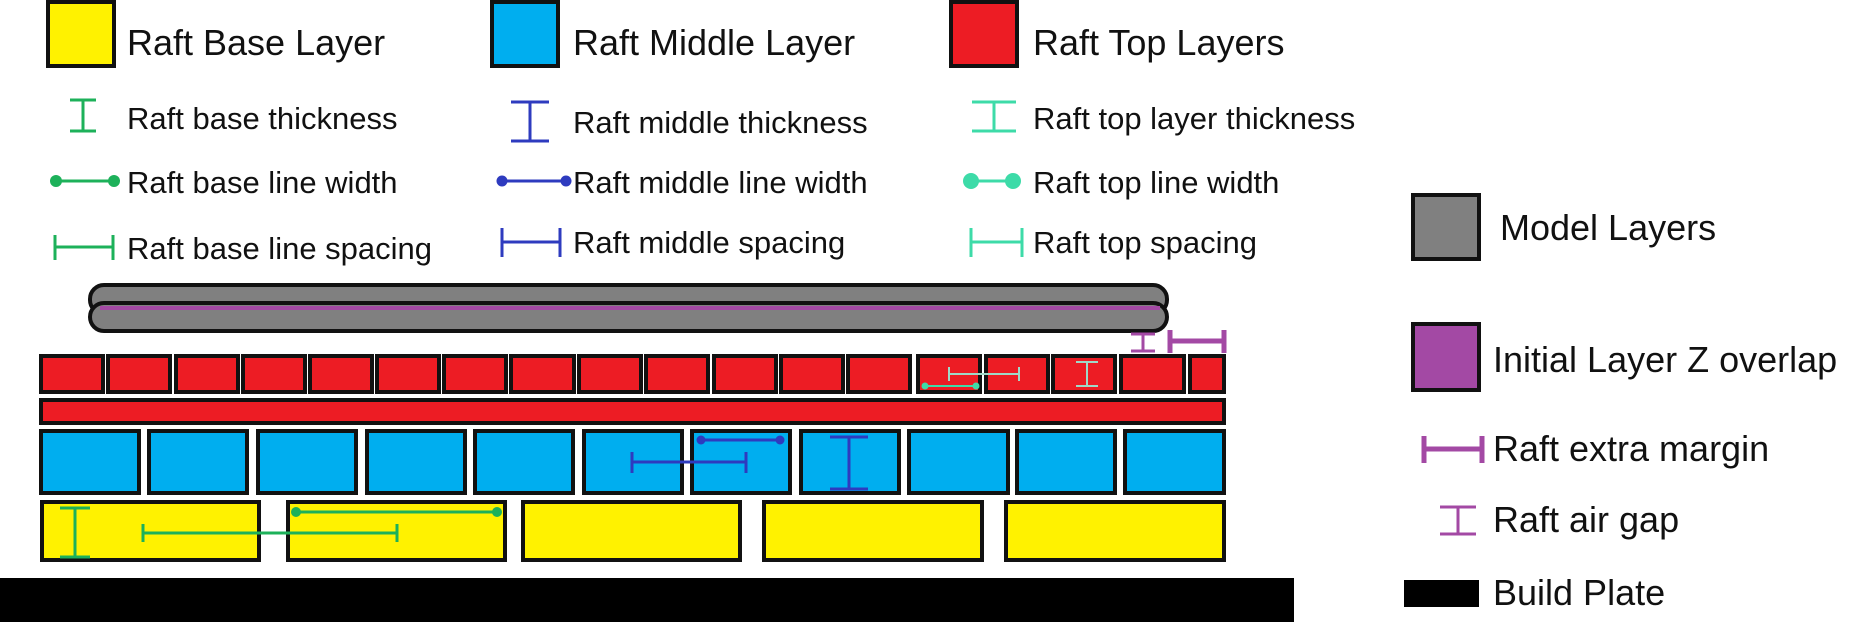 The height and width of the screenshot is (622, 1862). I want to click on base-spacing-icon, so click(84, 247).